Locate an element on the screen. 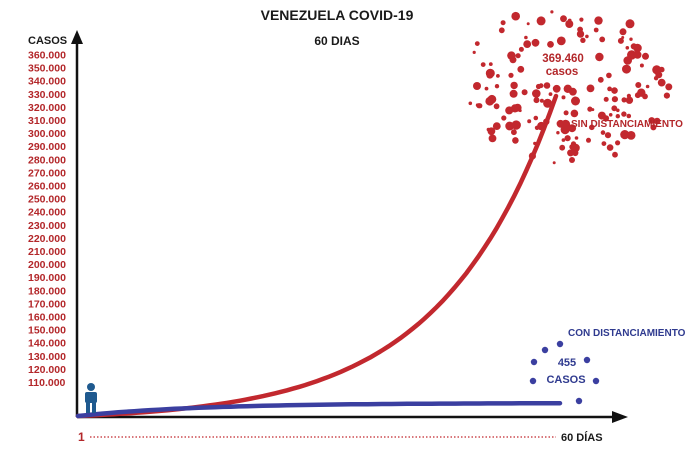 This screenshot has height=470, width=700. y-tick-label: 180.000 is located at coordinates (47, 291).